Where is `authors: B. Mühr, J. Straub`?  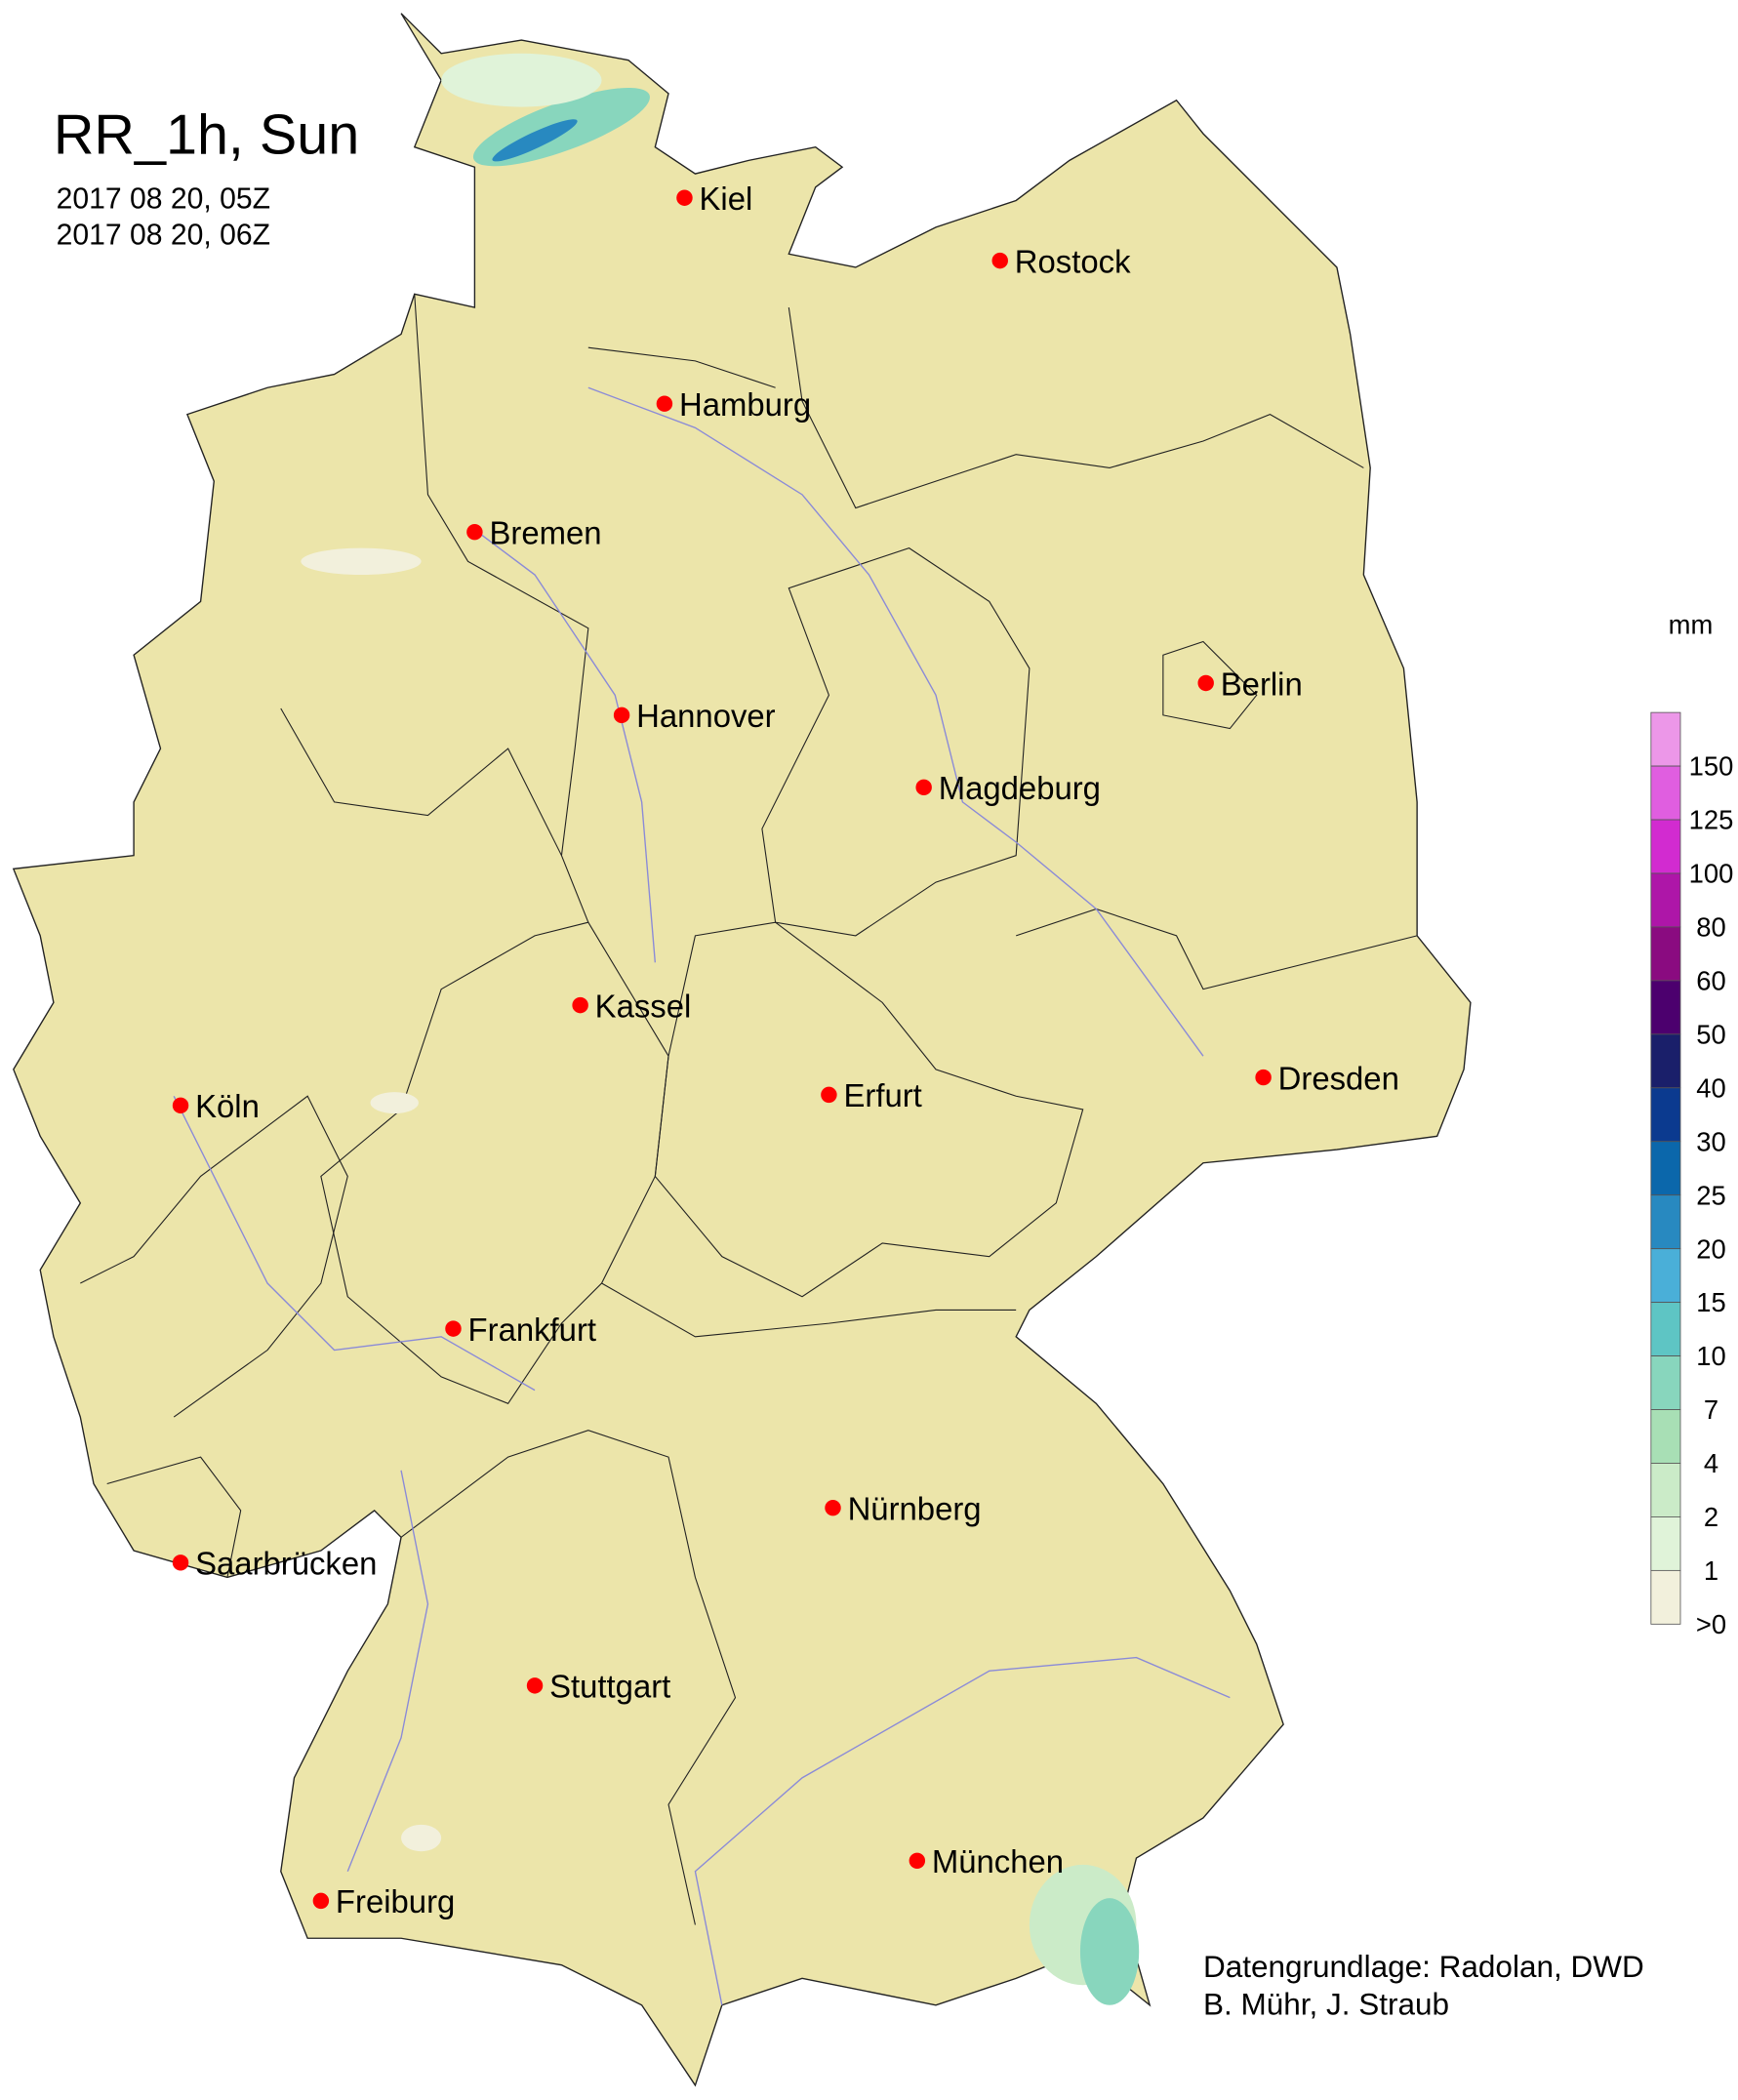 authors: B. Mühr, J. Straub is located at coordinates (1326, 2003).